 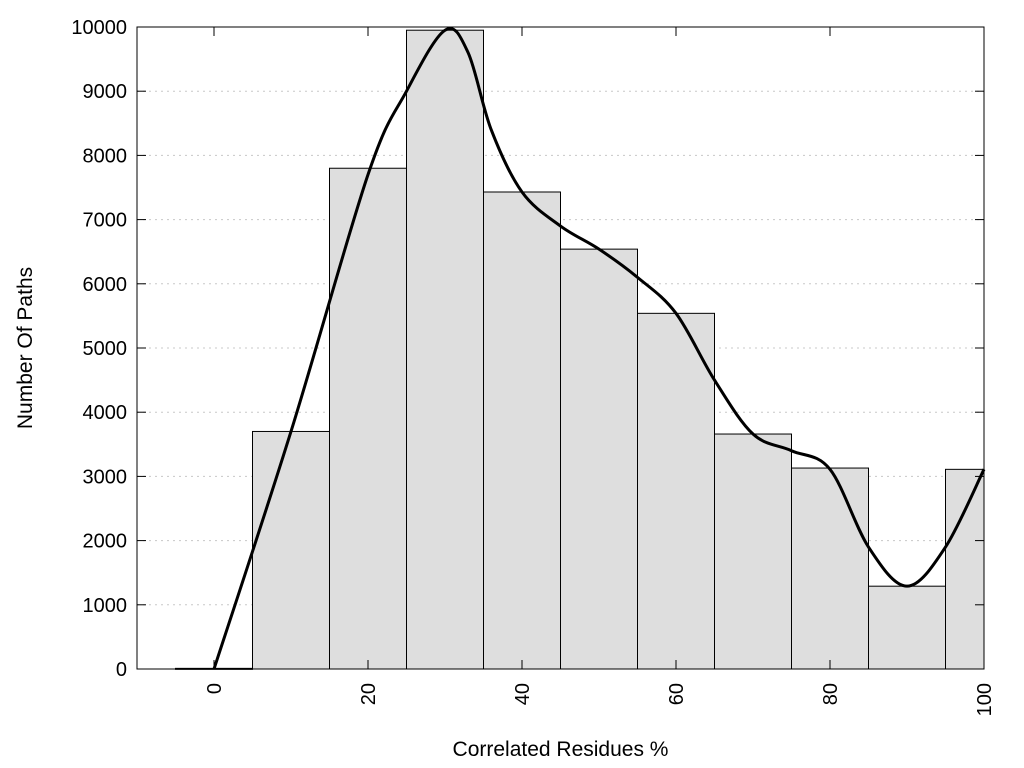 What do you see at coordinates (831, 694) in the screenshot?
I see `x-tick-label: 80` at bounding box center [831, 694].